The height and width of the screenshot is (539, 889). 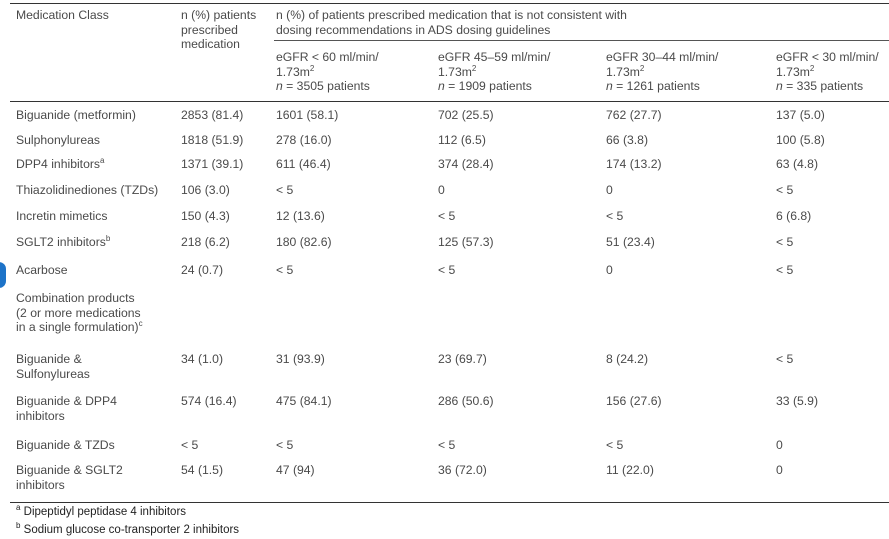 I want to click on table-cell: 374 (28.4), so click(x=466, y=164).